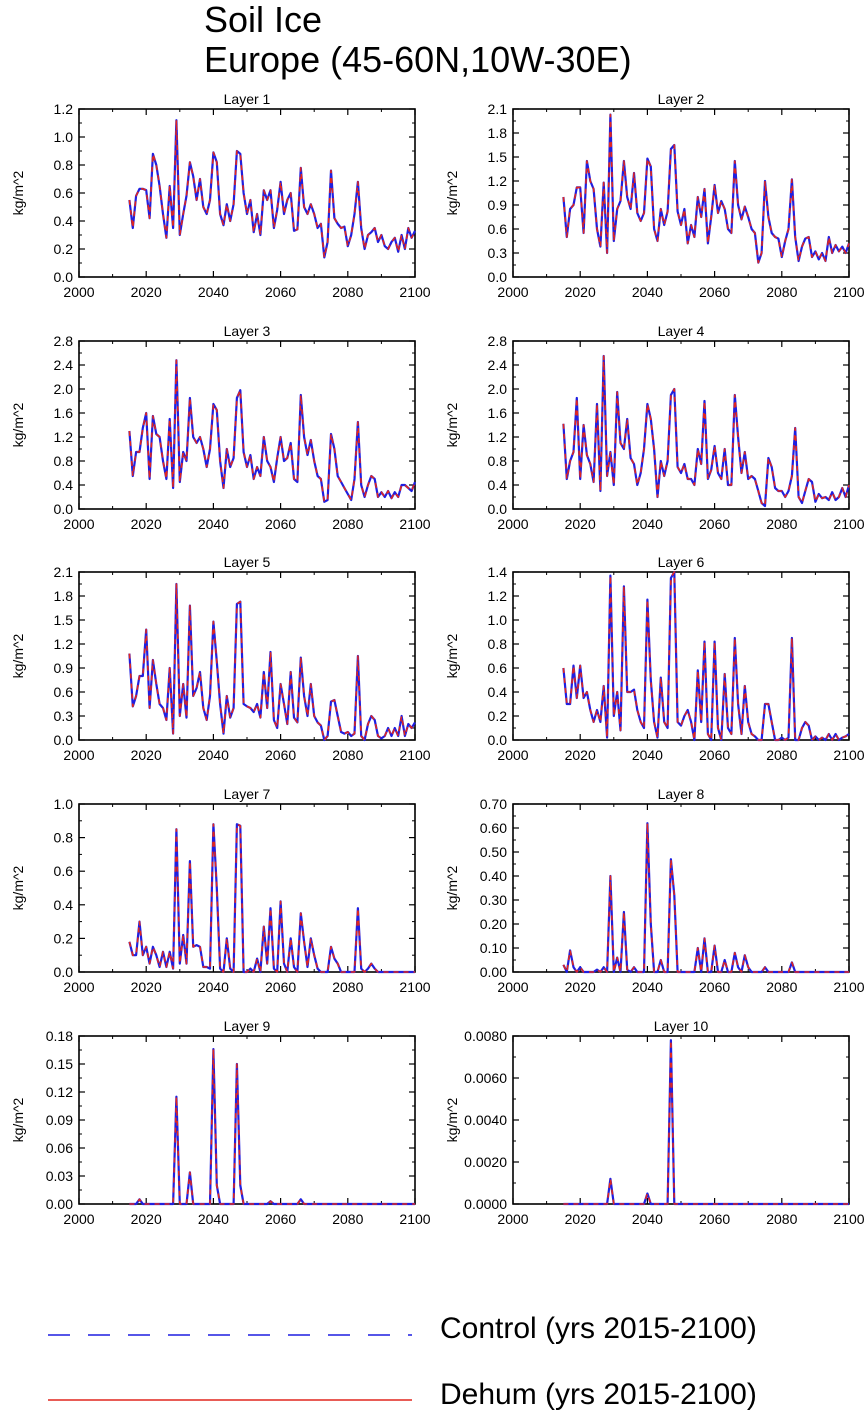  I want to click on layer4-x-tick-label: 2000, so click(512, 524).